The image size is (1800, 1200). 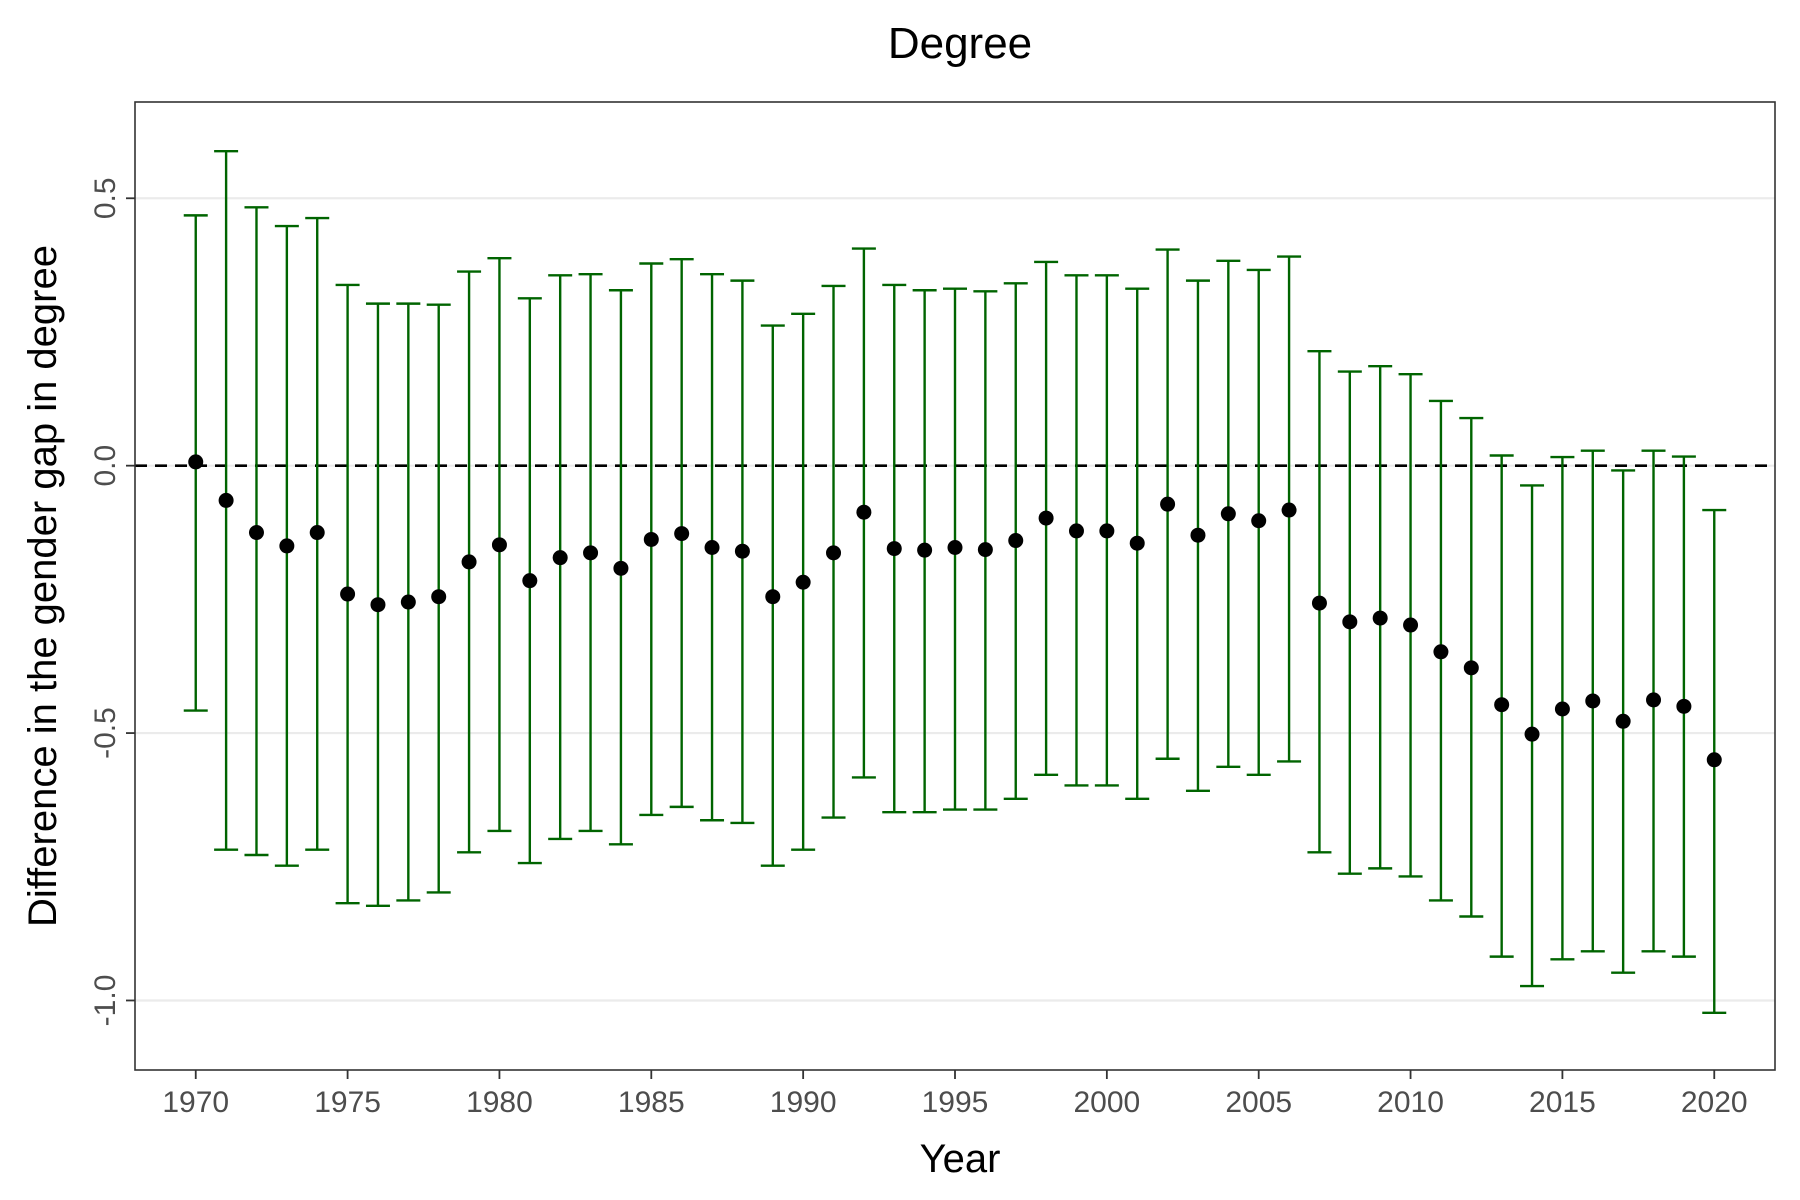 What do you see at coordinates (43, 586) in the screenshot?
I see `y-axis-title: Difference in the gender gap in degree` at bounding box center [43, 586].